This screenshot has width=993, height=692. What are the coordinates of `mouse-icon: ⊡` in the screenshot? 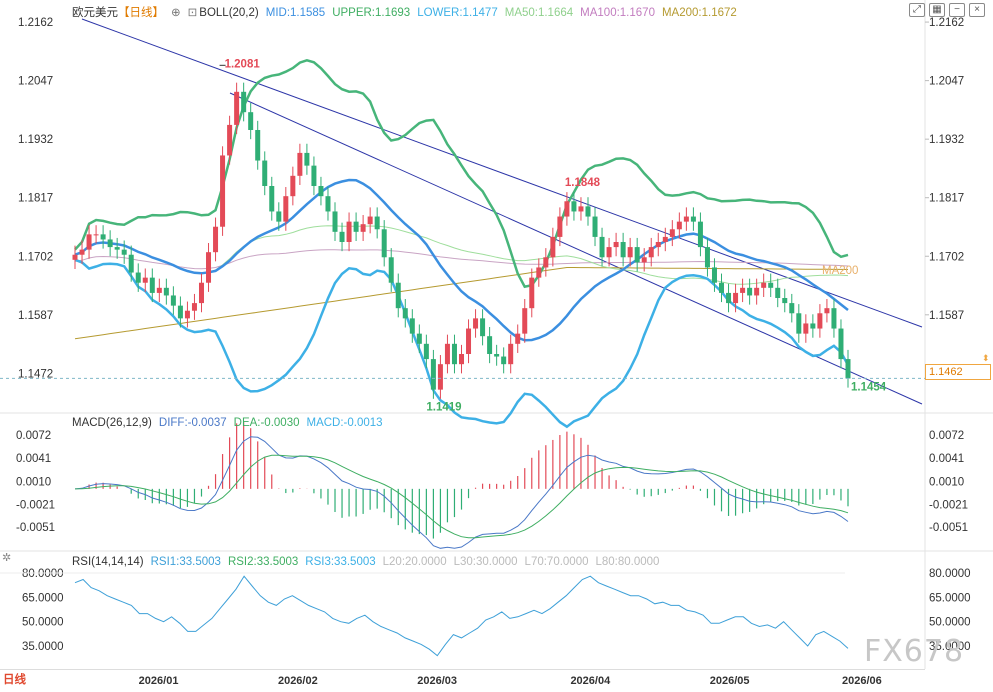 It's located at (192, 13).